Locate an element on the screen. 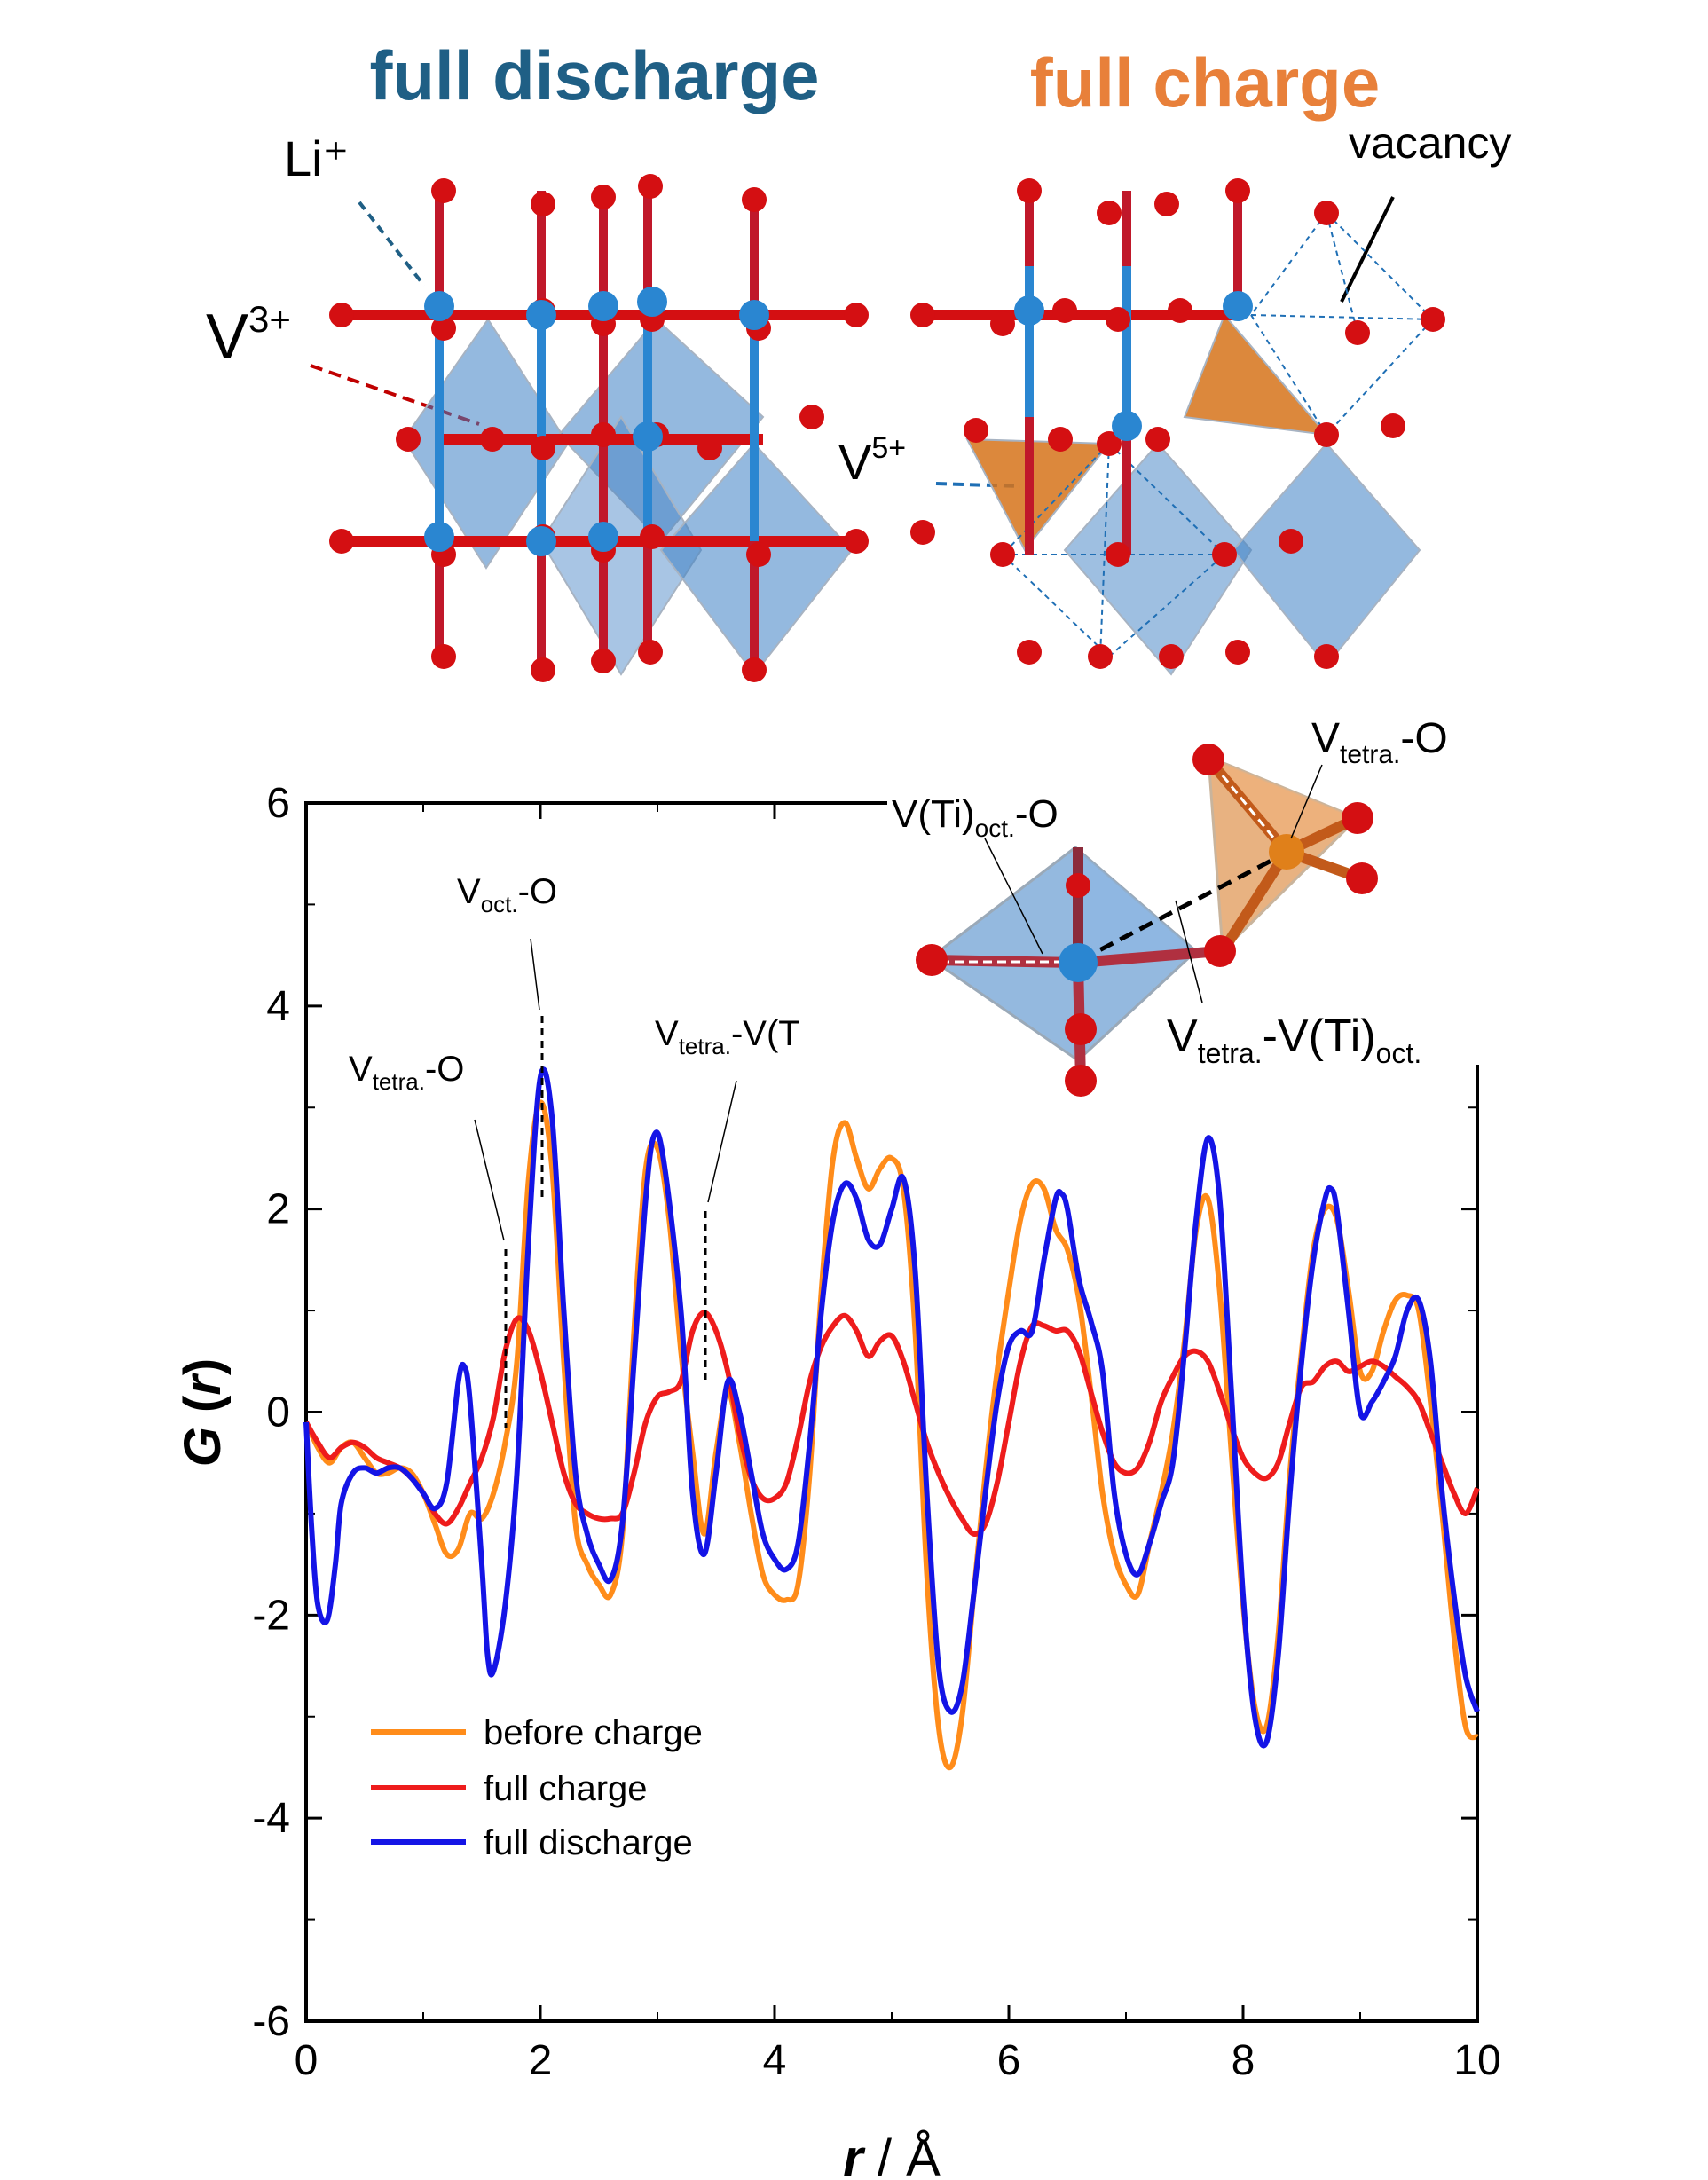 This screenshot has height=2180, width=1708. label-v3: V3+ is located at coordinates (249, 335).